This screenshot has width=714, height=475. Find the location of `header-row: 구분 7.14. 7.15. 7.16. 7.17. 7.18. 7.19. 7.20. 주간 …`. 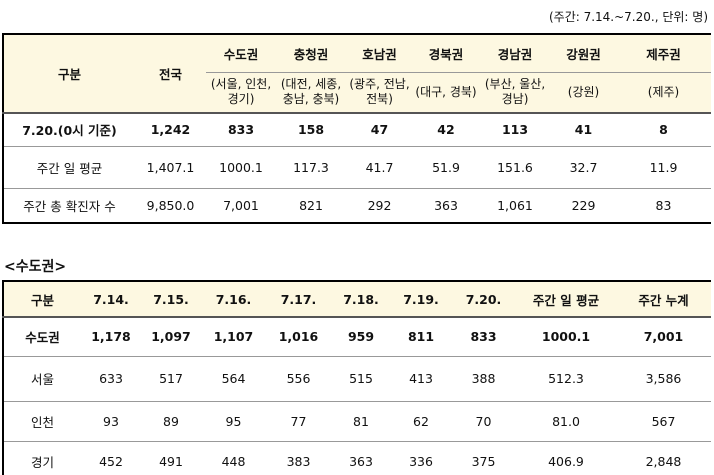

header-row: 구분 7.14. 7.15. 7.16. 7.17. 7.18. 7.19. 7.20. 주간 … is located at coordinates (357, 299).